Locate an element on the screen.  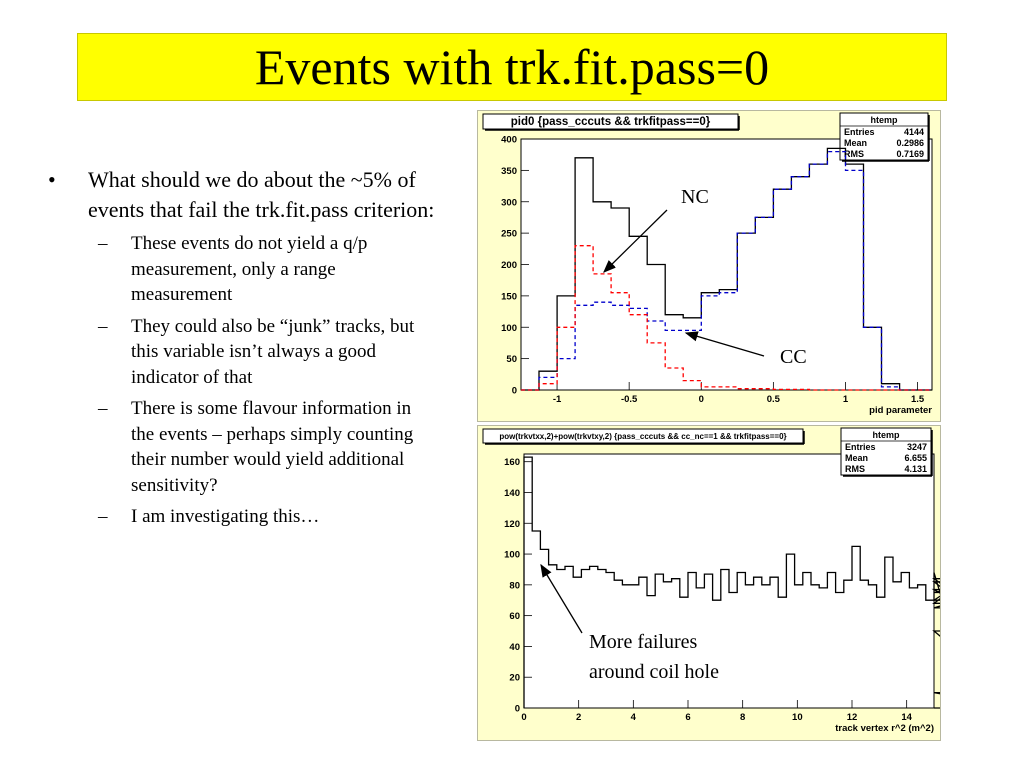
x-tick-label: -1 is located at coordinates (557, 399).